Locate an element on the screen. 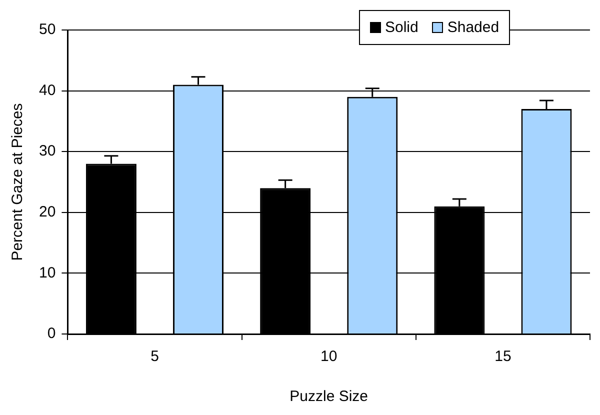  y-axis-title: Percent Gaze at Pieces is located at coordinates (17, 182).